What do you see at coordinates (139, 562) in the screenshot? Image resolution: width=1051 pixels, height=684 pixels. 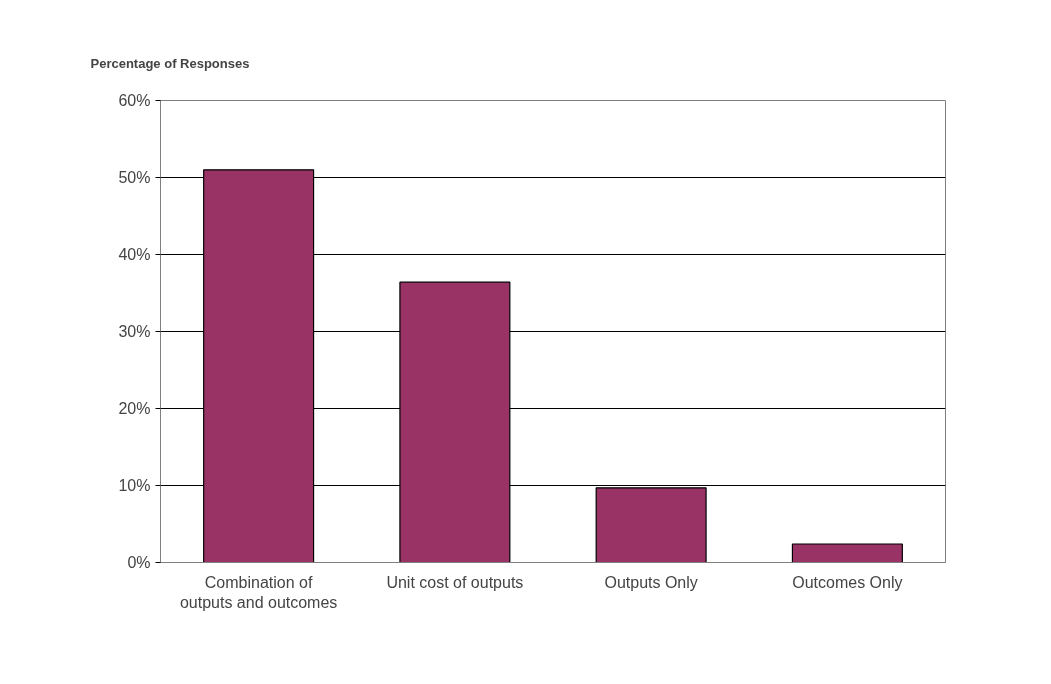 I see `y-tick-label: 0%` at bounding box center [139, 562].